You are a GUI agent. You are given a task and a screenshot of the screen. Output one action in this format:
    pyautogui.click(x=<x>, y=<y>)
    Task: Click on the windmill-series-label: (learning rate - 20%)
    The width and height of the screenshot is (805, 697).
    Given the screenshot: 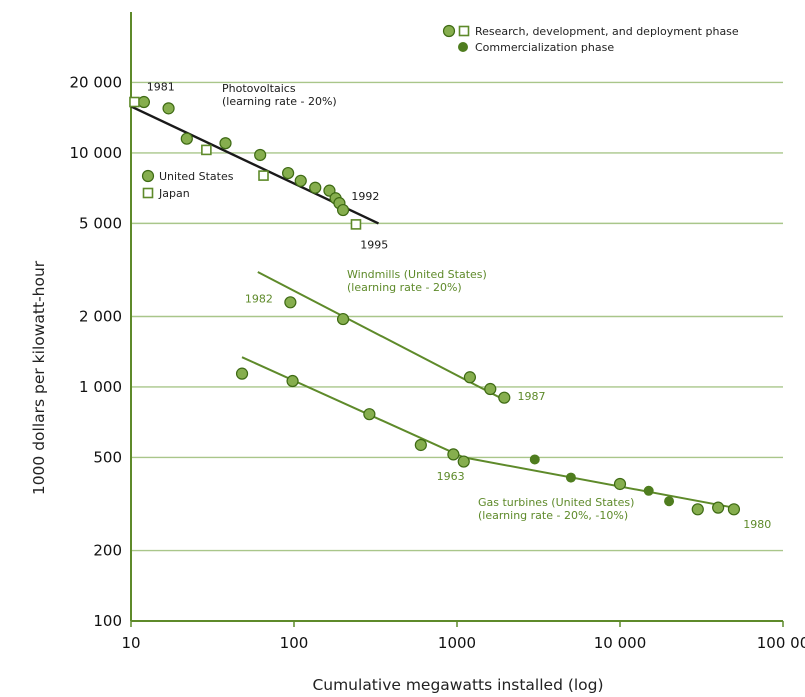 What is the action you would take?
    pyautogui.click(x=404, y=287)
    